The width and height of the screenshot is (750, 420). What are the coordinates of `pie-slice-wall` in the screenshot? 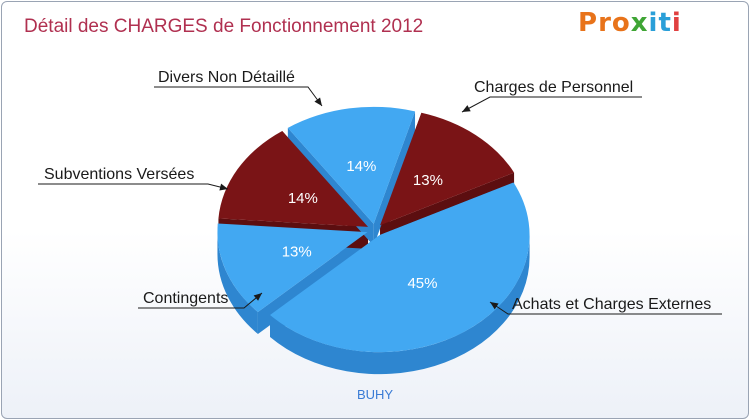 It's located at (394, 178).